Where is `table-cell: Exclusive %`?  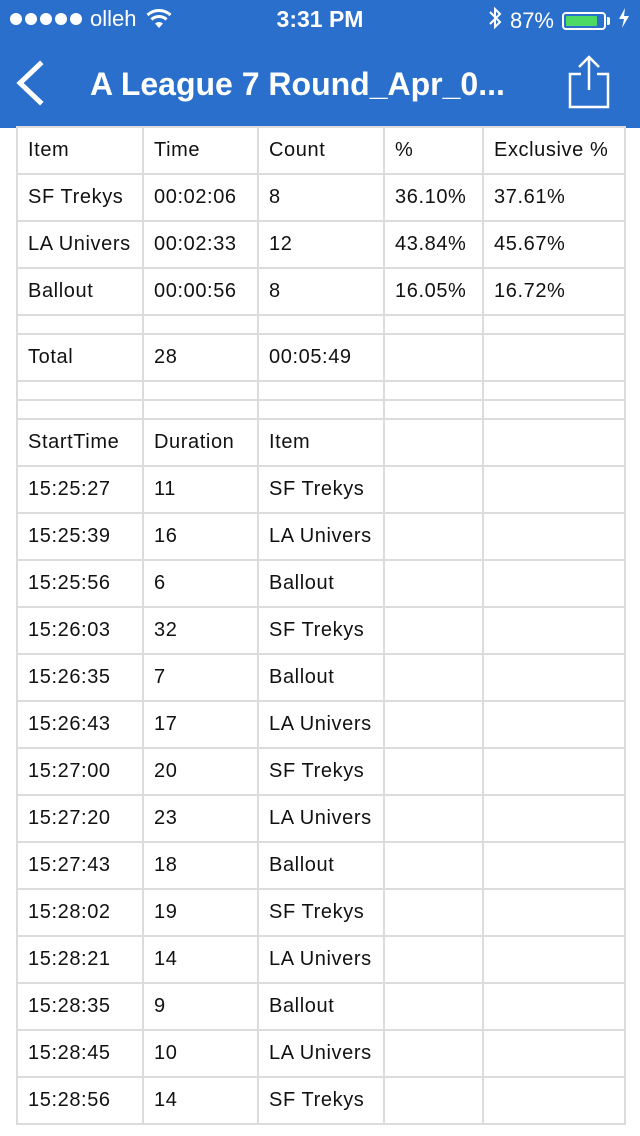
table-cell: Exclusive % is located at coordinates (554, 150).